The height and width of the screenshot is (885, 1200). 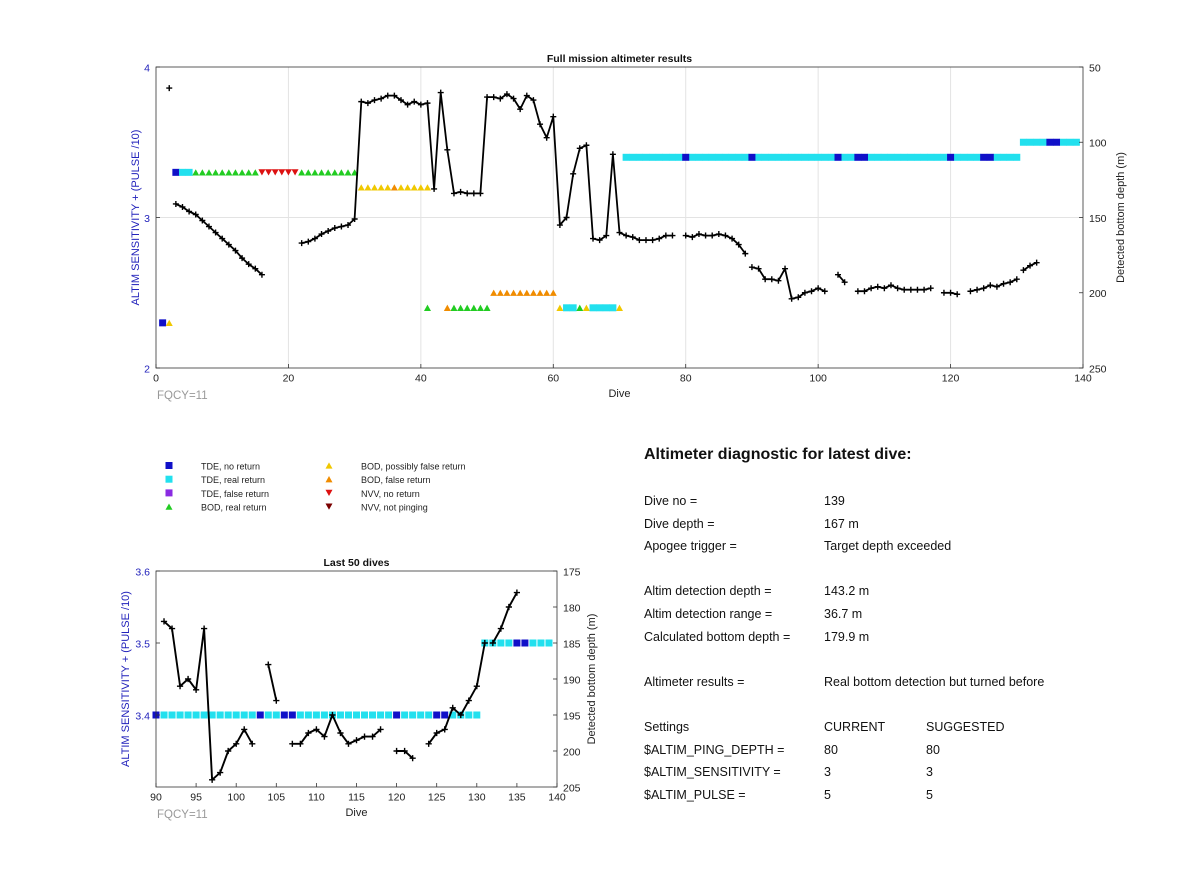 What do you see at coordinates (827, 794) in the screenshot?
I see `pulse-current: 5` at bounding box center [827, 794].